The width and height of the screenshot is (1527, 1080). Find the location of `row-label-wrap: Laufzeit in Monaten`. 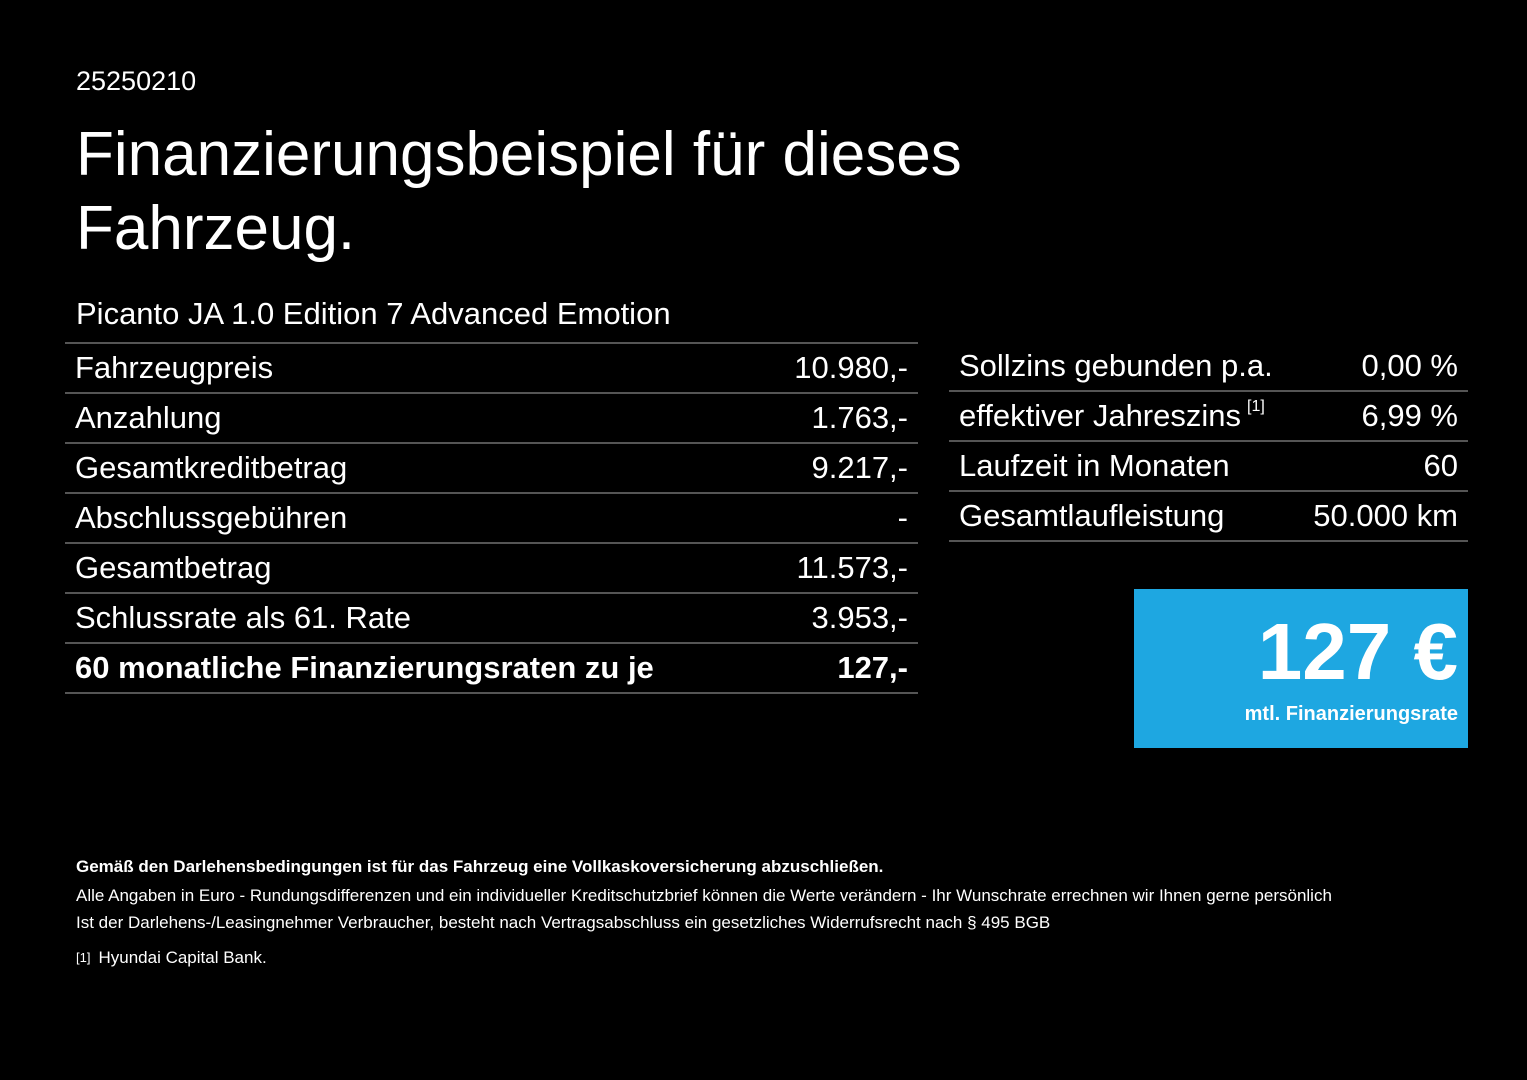

row-label-wrap: Laufzeit in Monaten is located at coordinates (1094, 466).